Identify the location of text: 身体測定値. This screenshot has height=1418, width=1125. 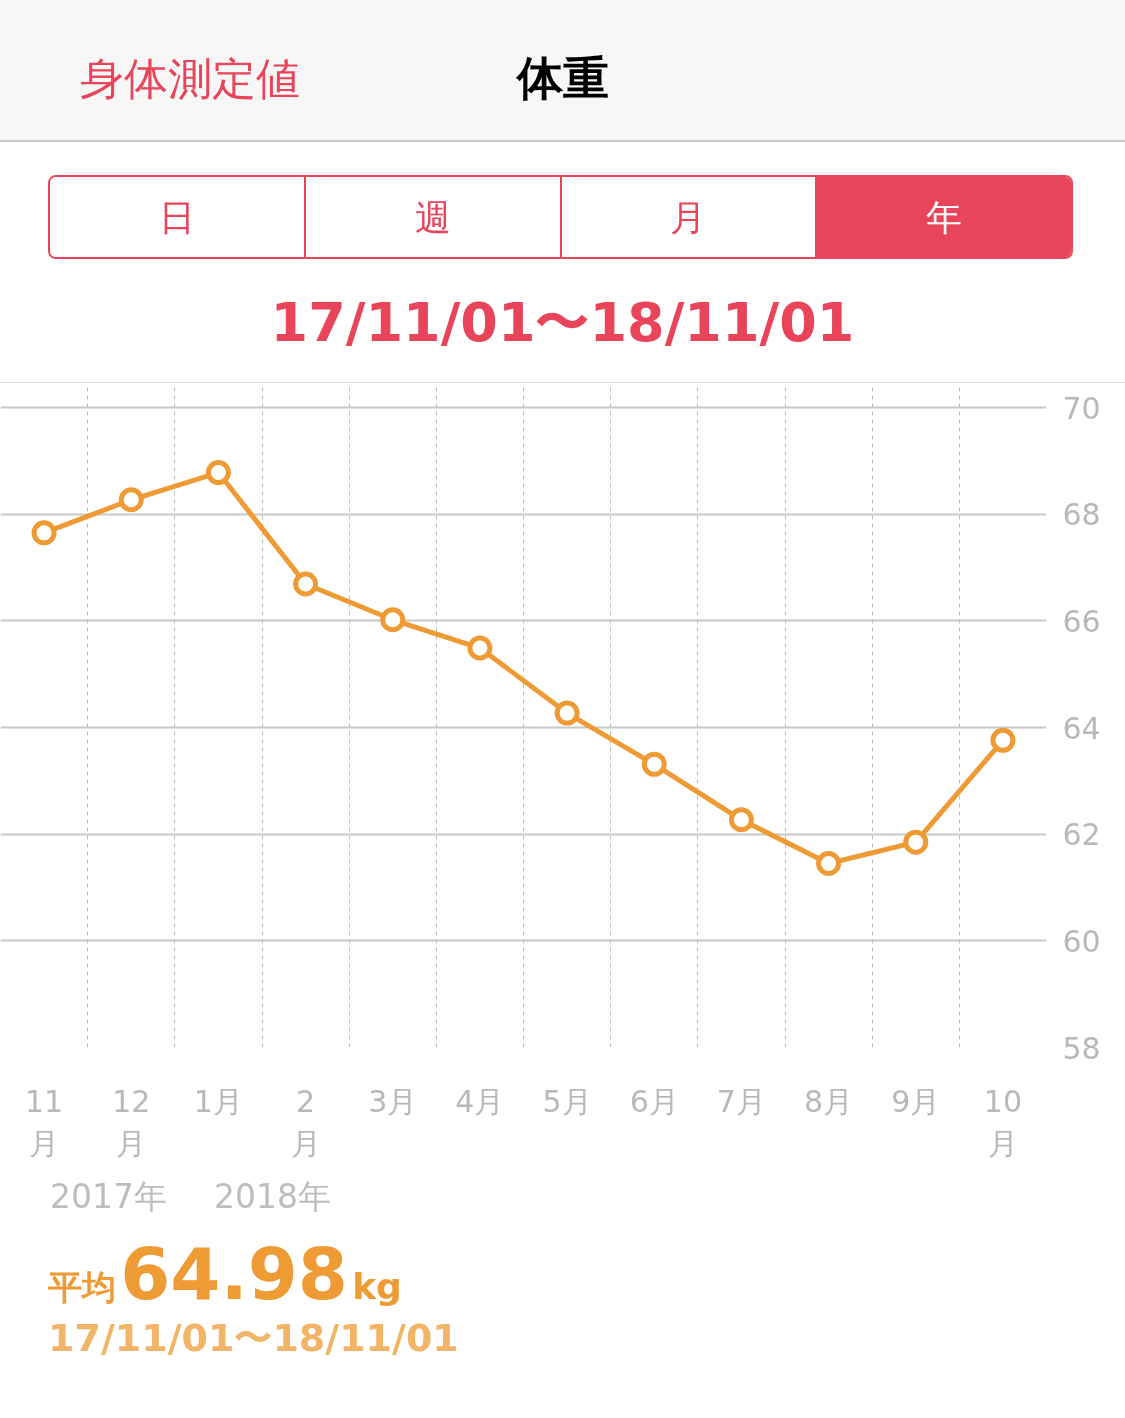
(190, 79).